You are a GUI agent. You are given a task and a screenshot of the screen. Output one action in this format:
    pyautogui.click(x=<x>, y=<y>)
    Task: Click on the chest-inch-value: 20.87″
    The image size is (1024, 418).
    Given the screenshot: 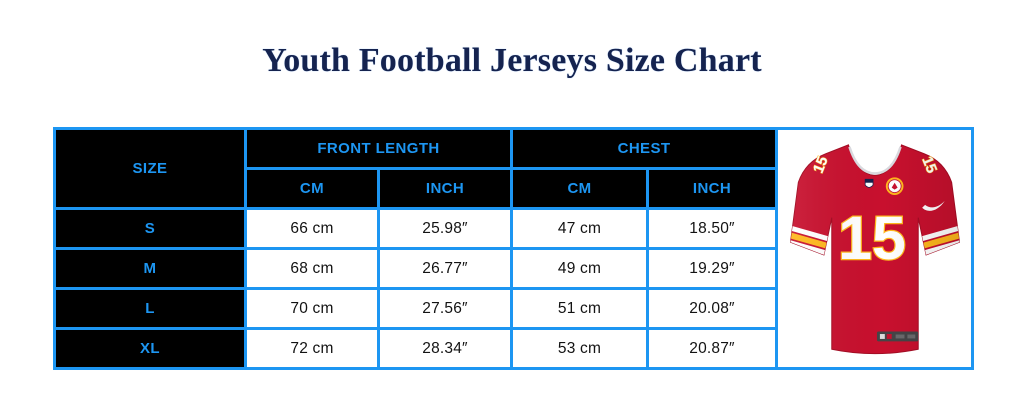 What is the action you would take?
    pyautogui.click(x=712, y=348)
    